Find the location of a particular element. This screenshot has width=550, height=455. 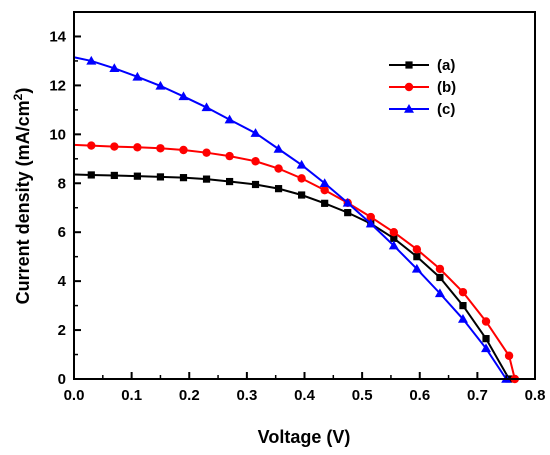

y-axis-title-close: ) is located at coordinates (23, 91).